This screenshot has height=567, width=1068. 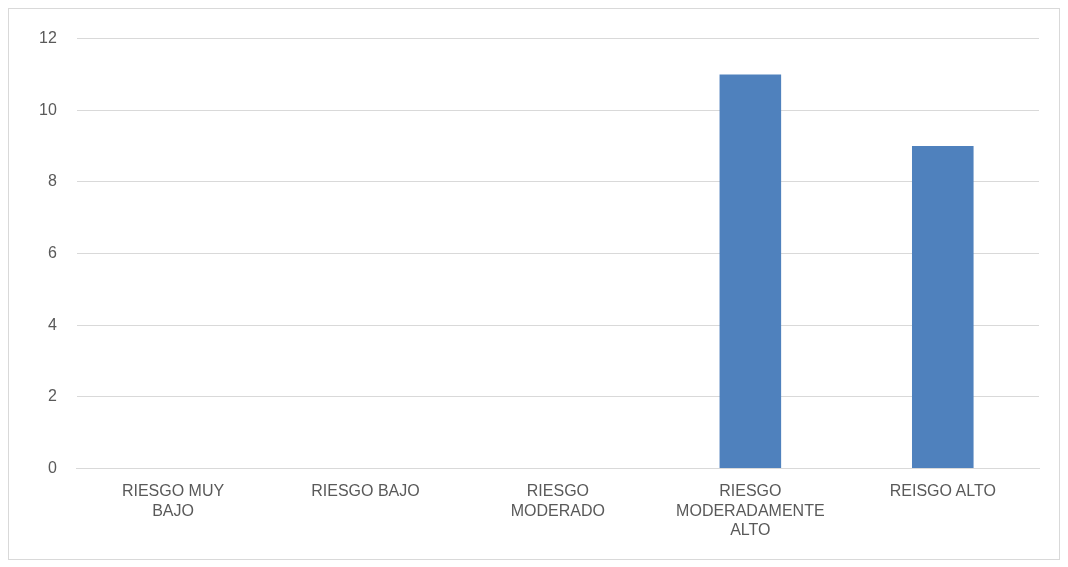 I want to click on x-tick-label: RIESGO MODERADAMENTE ALTO, so click(x=750, y=510).